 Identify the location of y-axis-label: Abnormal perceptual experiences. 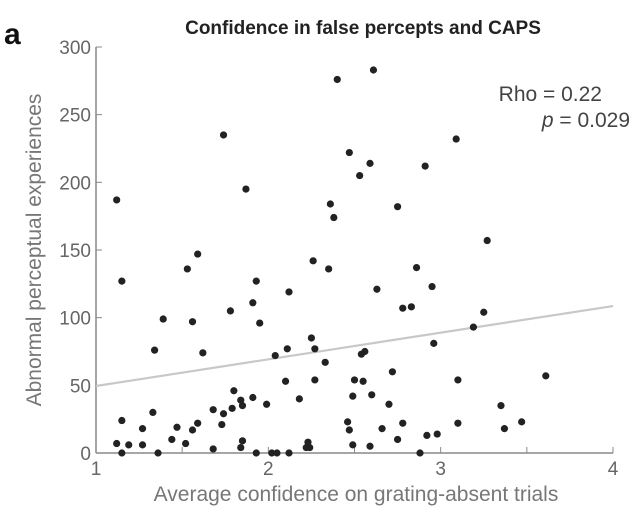
(34, 250).